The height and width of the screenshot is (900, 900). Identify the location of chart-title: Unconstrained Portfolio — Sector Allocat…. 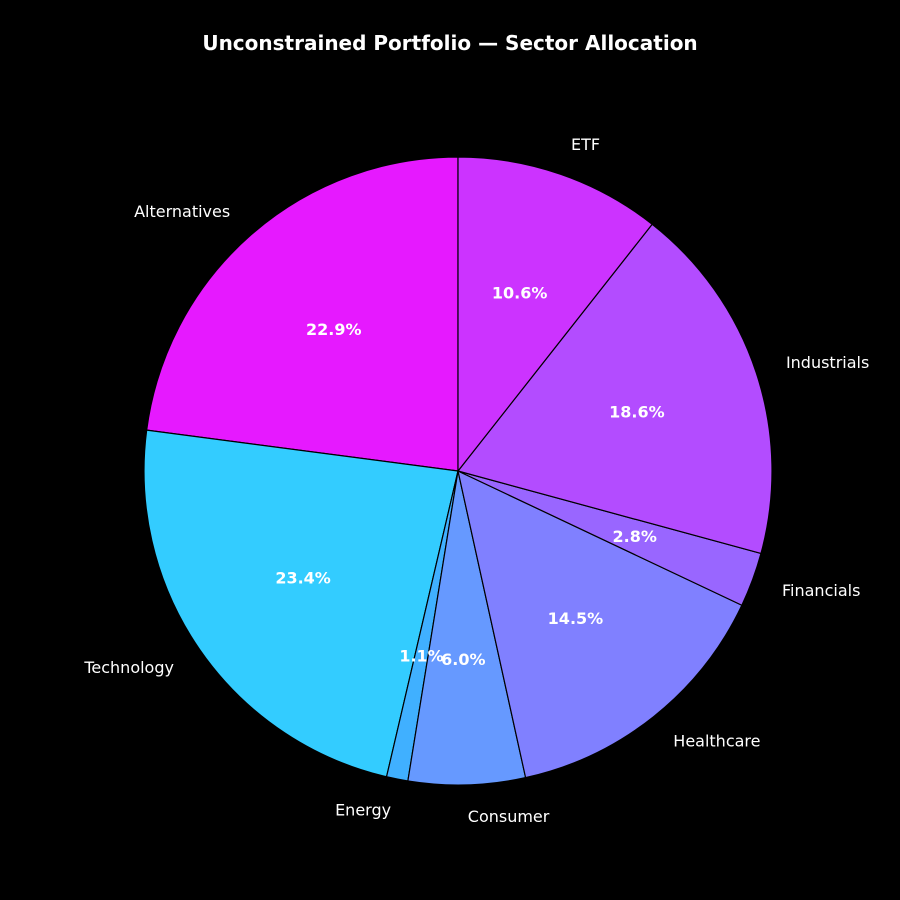
(450, 43).